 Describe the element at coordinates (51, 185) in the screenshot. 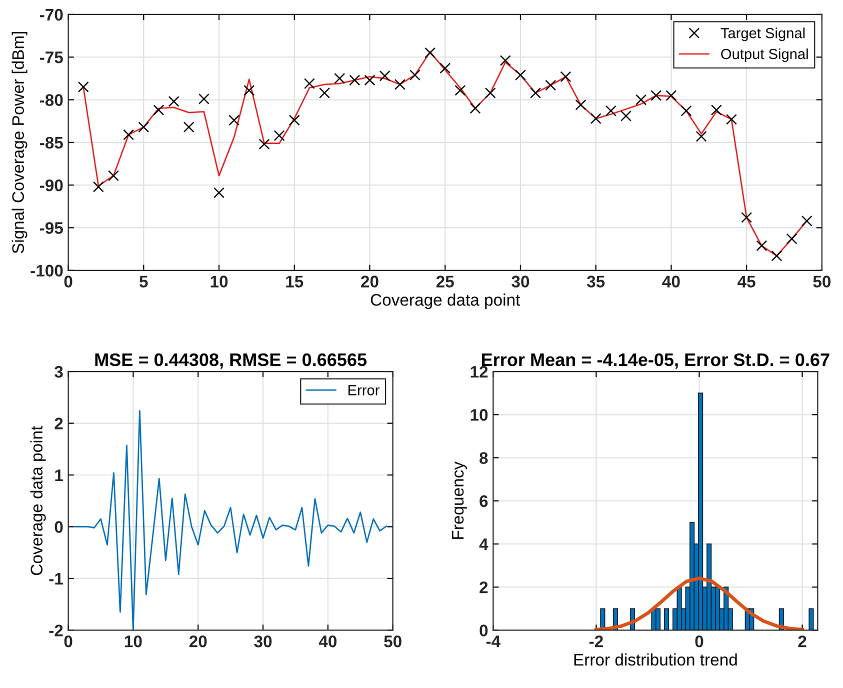

I see `y-tick-label: -90` at that location.